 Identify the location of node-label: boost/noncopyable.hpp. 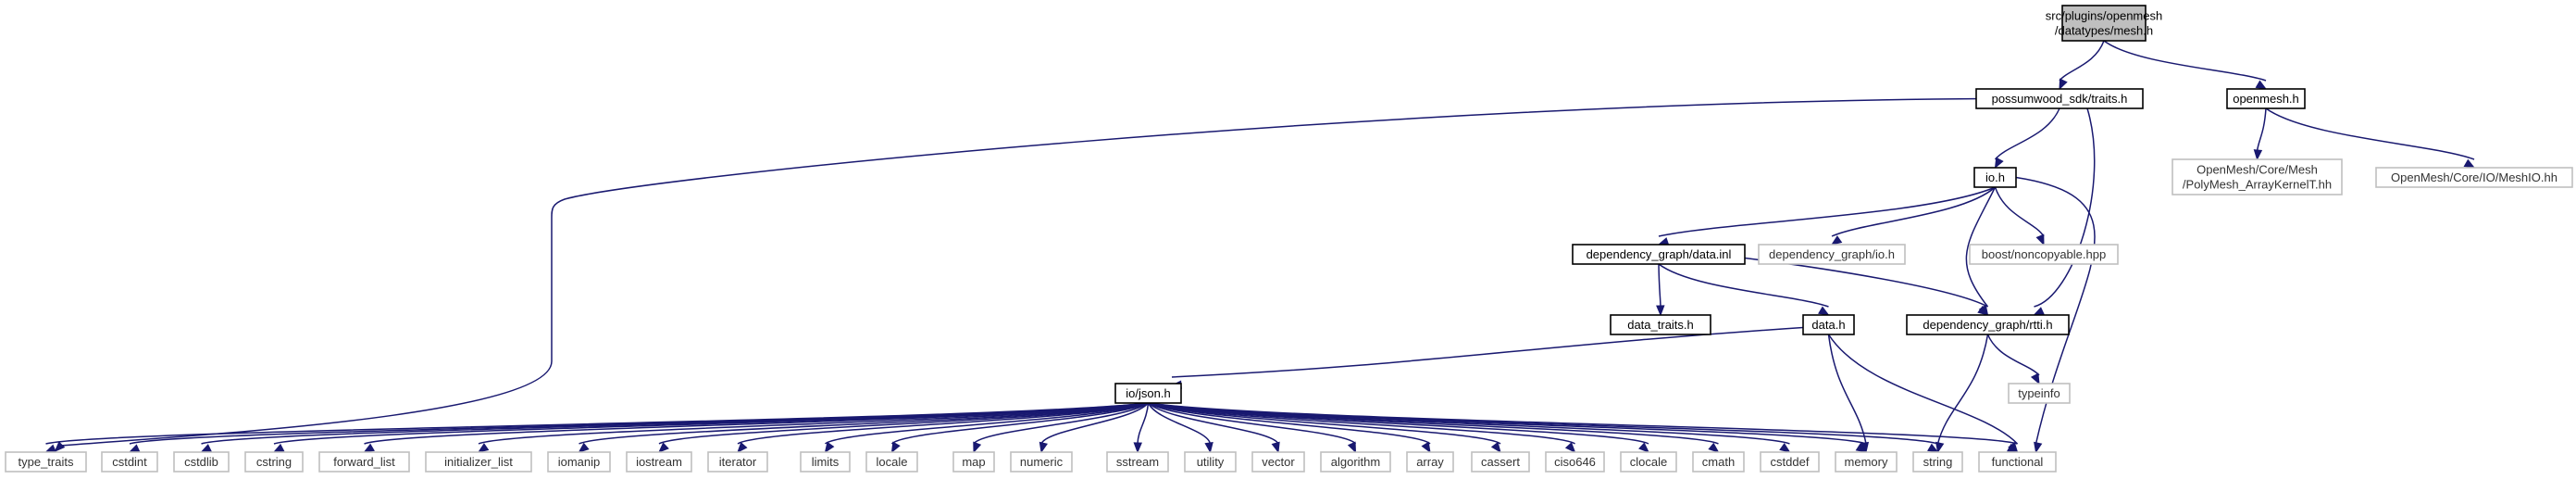
(2044, 254).